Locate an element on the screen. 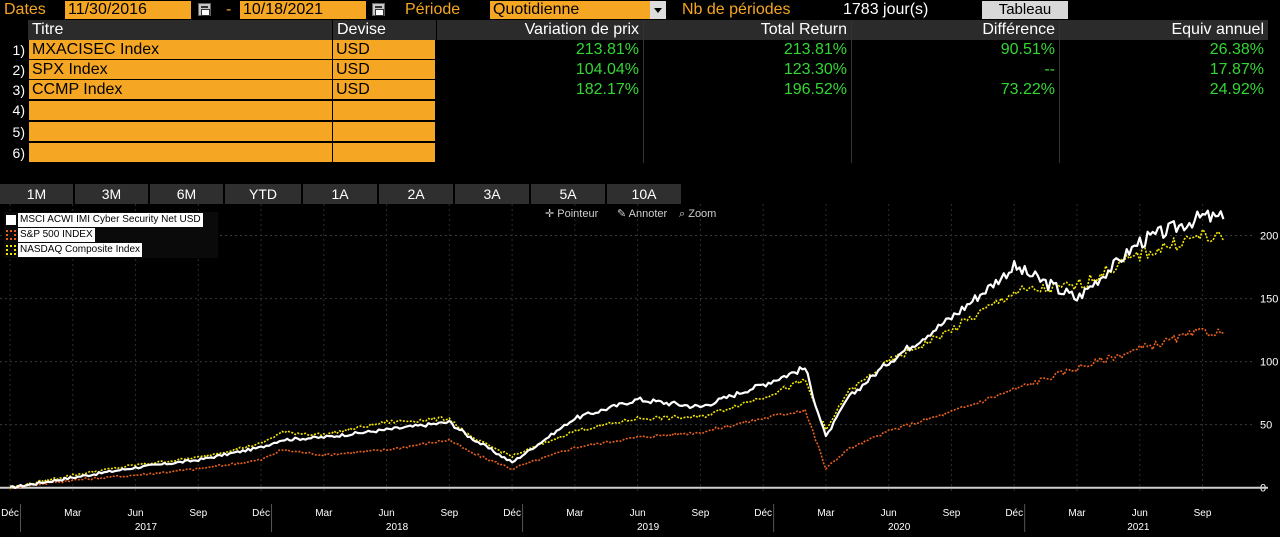 The height and width of the screenshot is (537, 1280). header-variation: Variation de prix is located at coordinates (540, 30).